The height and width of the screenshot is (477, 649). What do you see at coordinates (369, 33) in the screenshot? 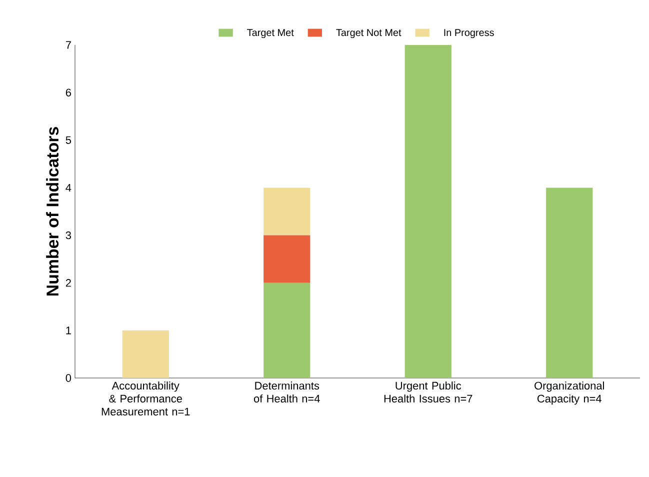
I see `legend-label: Target Not Met` at bounding box center [369, 33].